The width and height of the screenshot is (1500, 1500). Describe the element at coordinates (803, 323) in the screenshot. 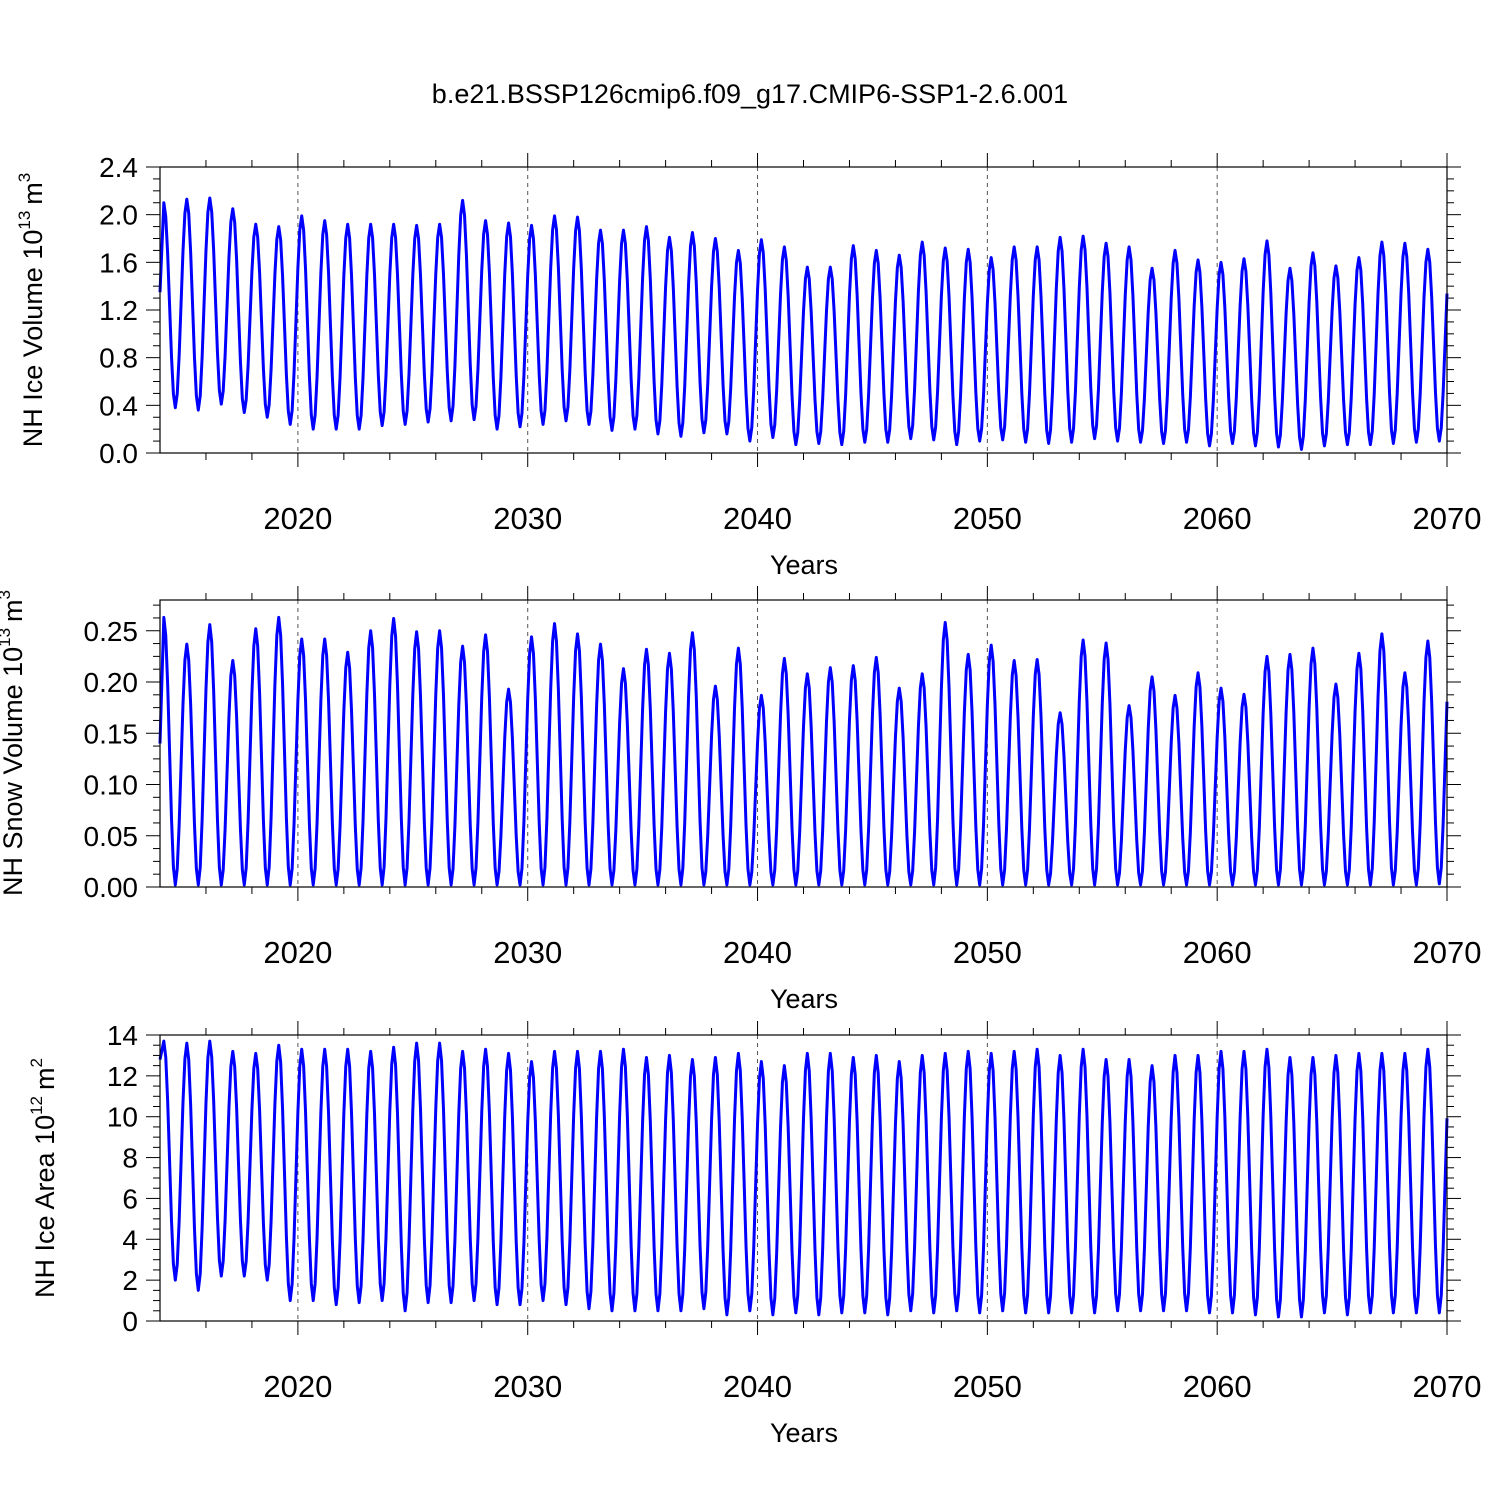

I see `ice-volume-series-line` at that location.